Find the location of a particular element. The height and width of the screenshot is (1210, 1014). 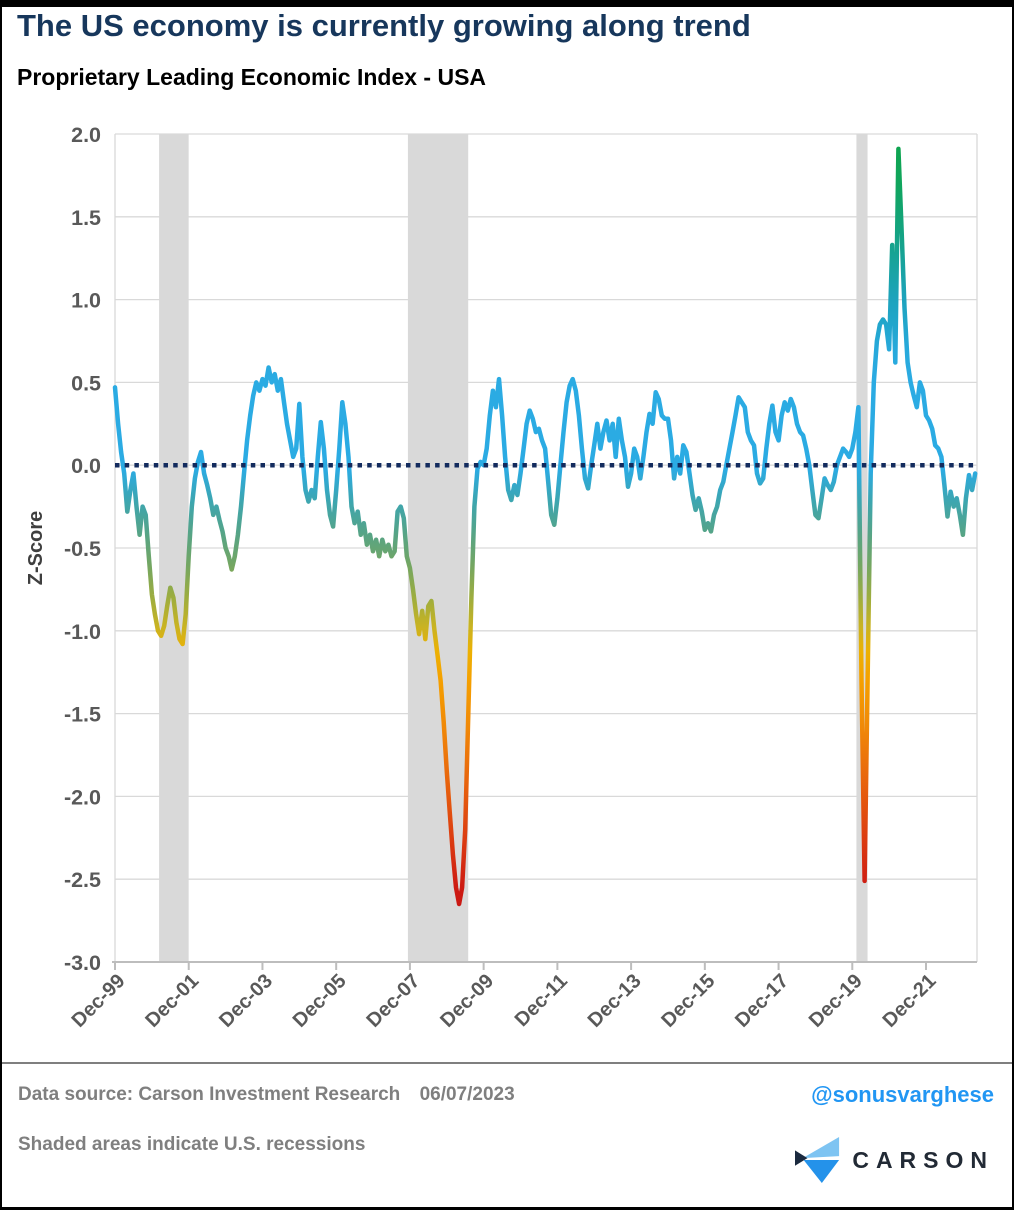

data-source-label: Data source: is located at coordinates (76, 1094).